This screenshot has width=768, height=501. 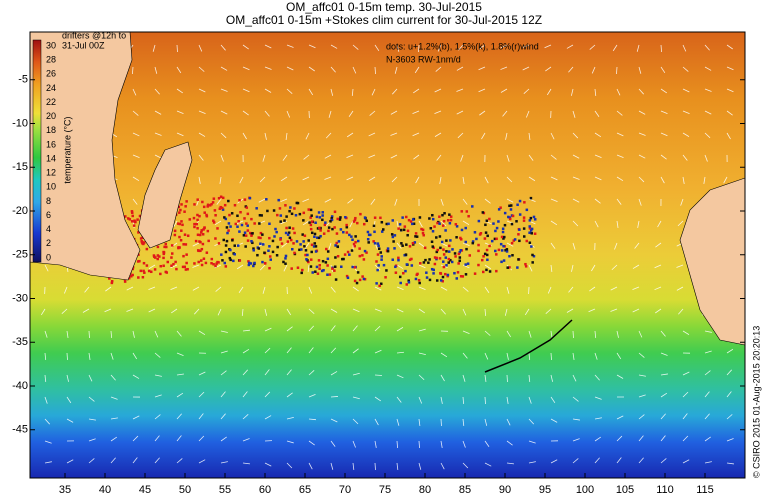 I want to click on colorbar-tick-label: 24, so click(x=51, y=88).